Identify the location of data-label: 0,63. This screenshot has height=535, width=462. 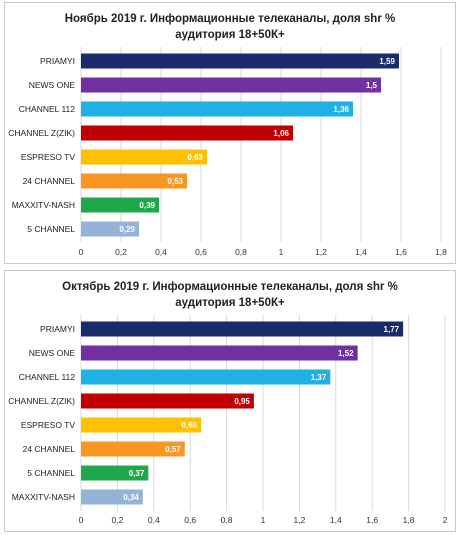
(195, 157).